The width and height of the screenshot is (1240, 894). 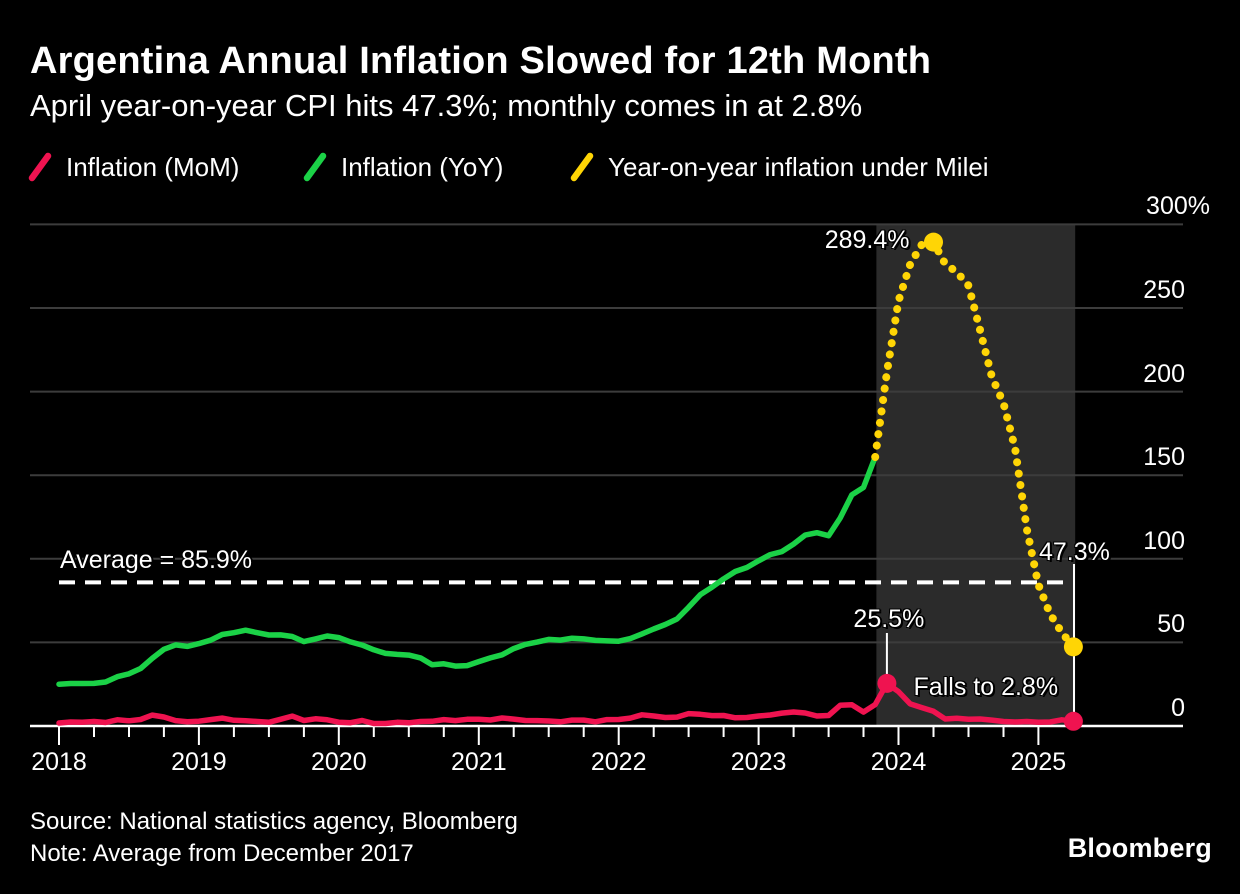 I want to click on legend-item-milei: Year-on-year inflation under Milei, so click(x=779, y=167).